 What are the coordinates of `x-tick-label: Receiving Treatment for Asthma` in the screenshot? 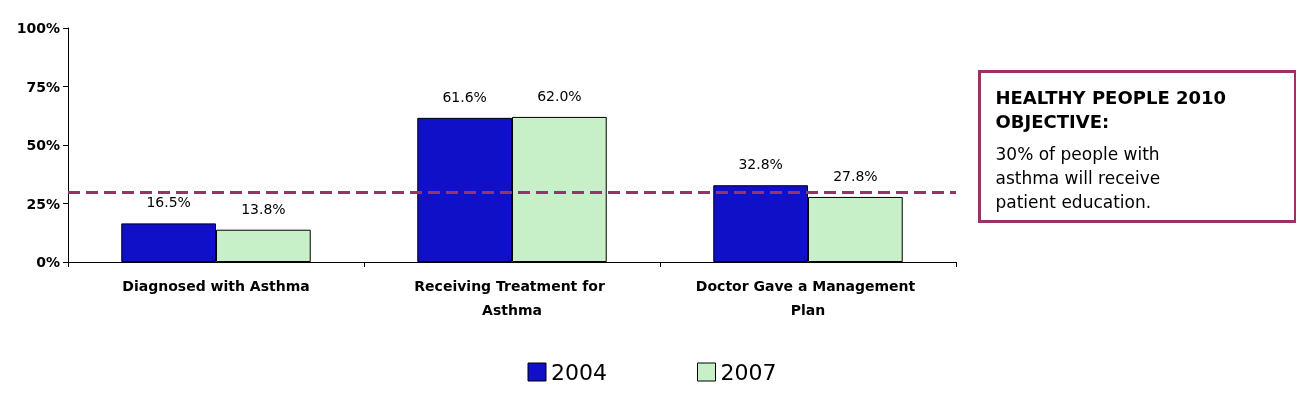 It's located at (512, 298).